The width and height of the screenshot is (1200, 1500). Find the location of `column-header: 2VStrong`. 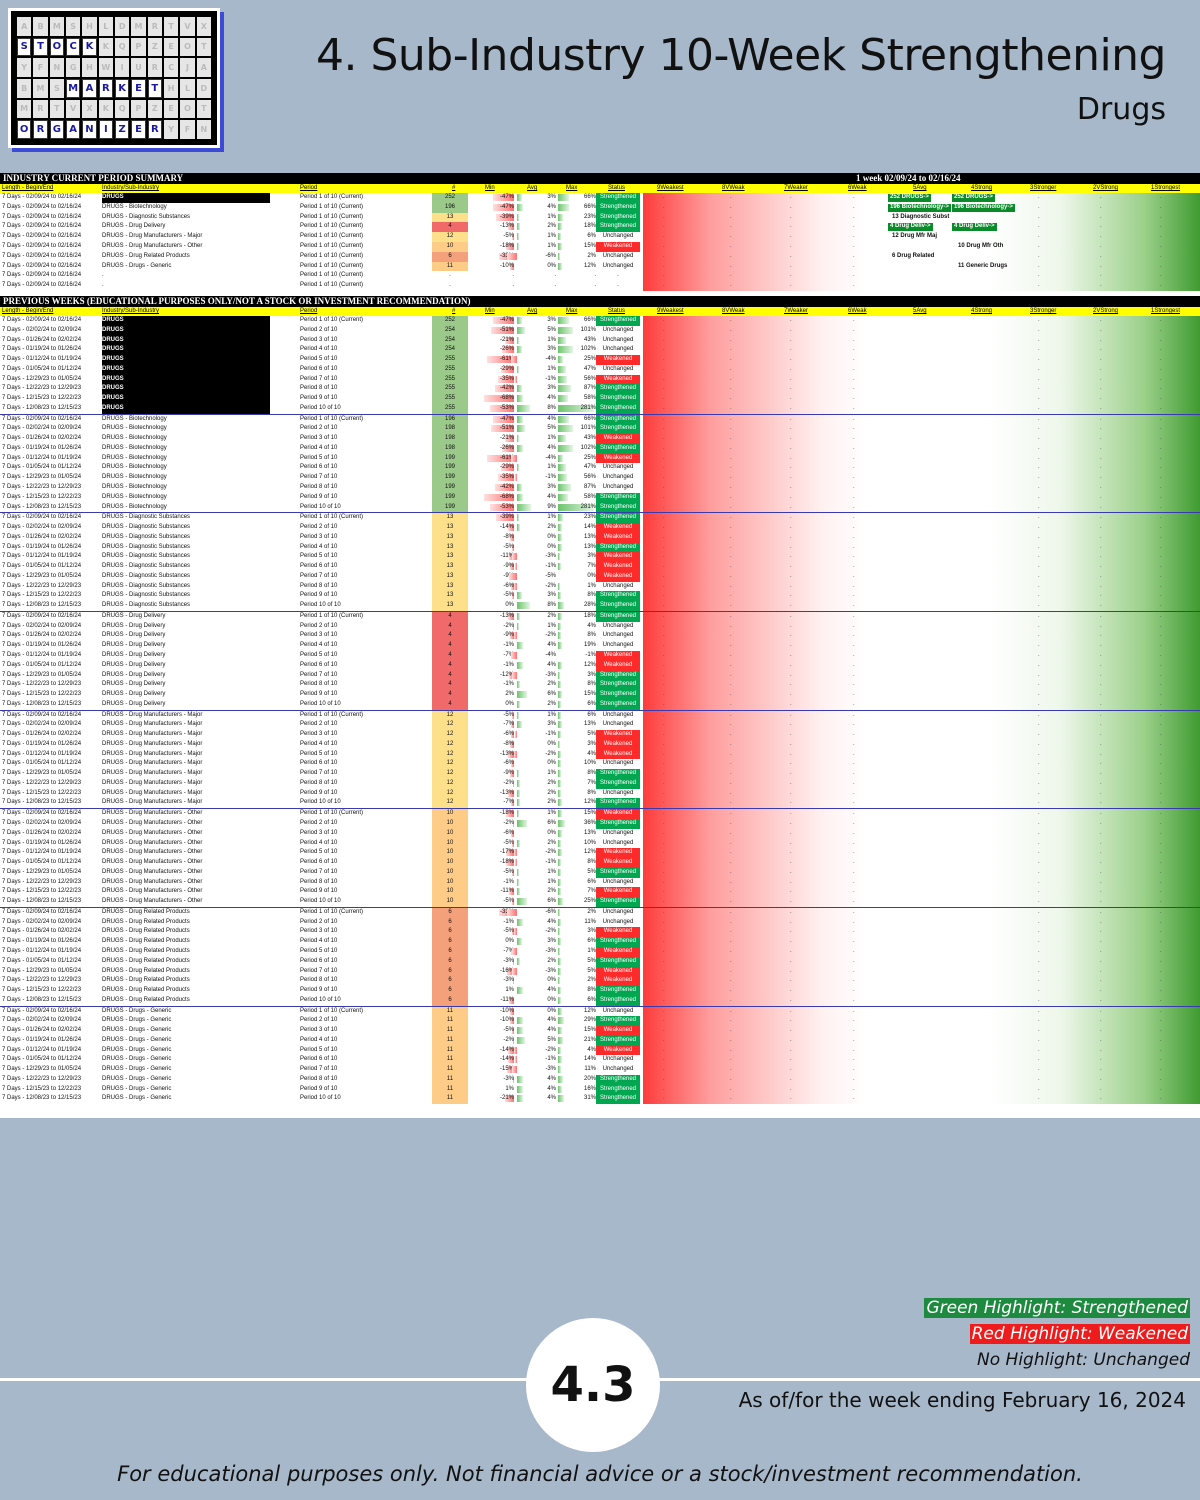

column-header: 2VStrong is located at coordinates (1106, 310).